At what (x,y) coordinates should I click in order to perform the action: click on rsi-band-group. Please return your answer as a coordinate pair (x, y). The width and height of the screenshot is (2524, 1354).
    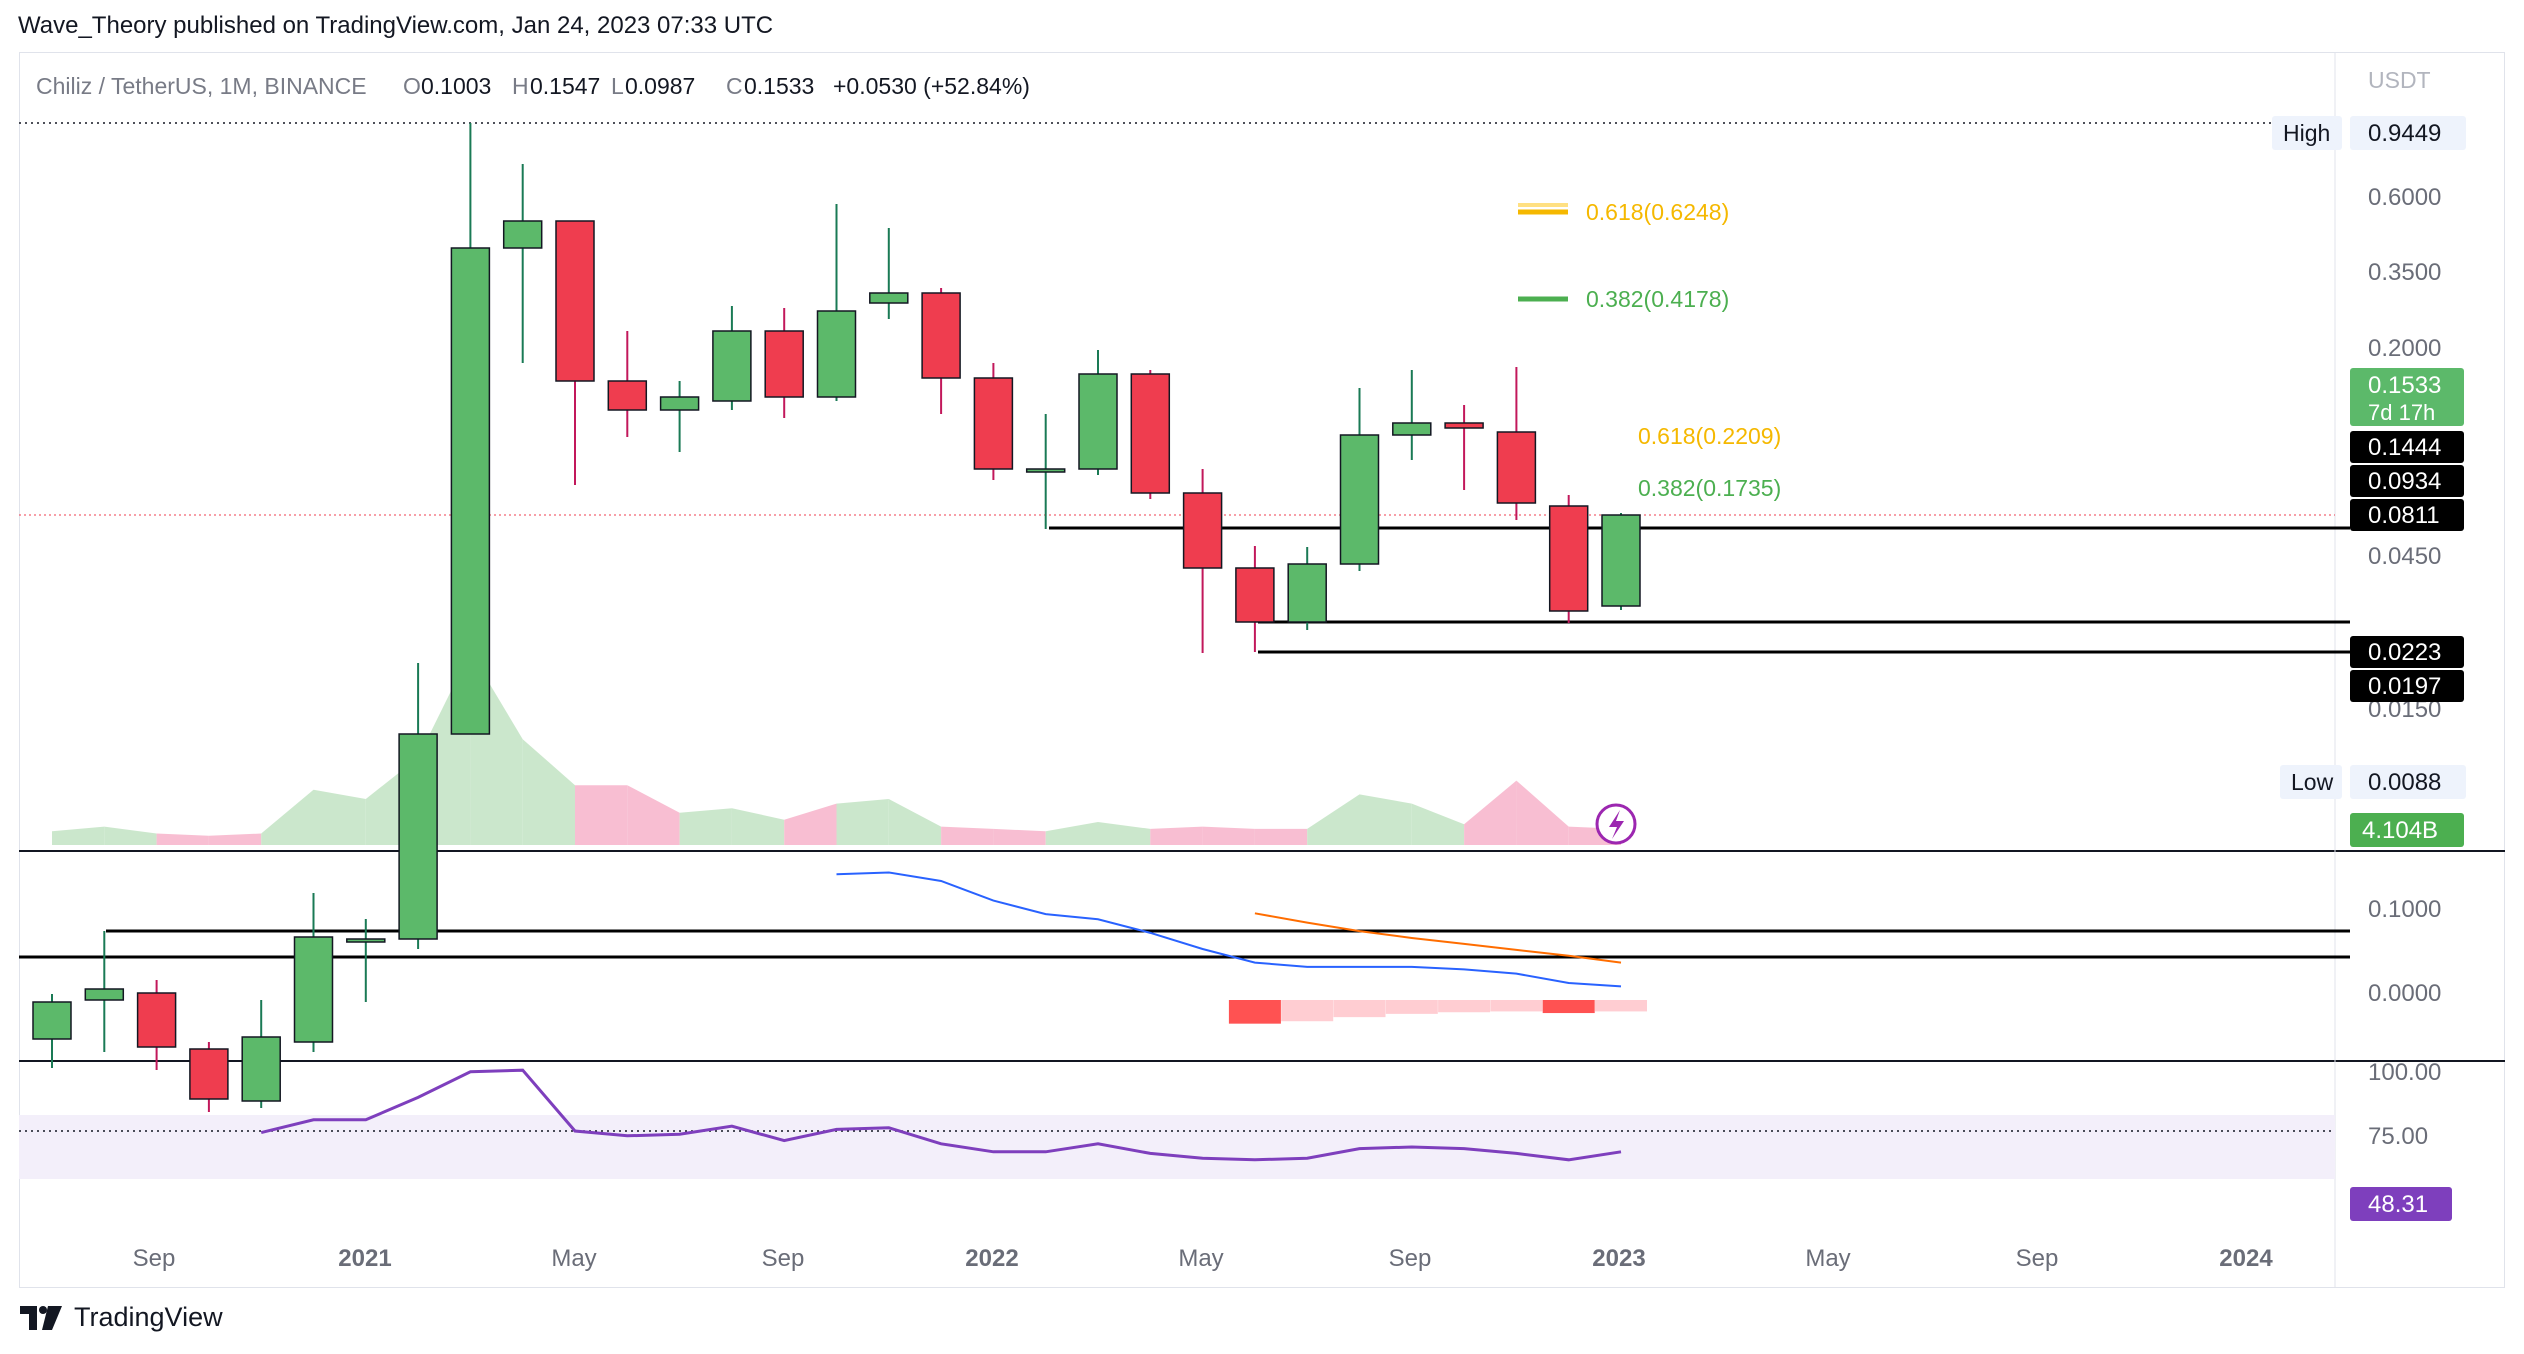
    Looking at the image, I should click on (1177, 1147).